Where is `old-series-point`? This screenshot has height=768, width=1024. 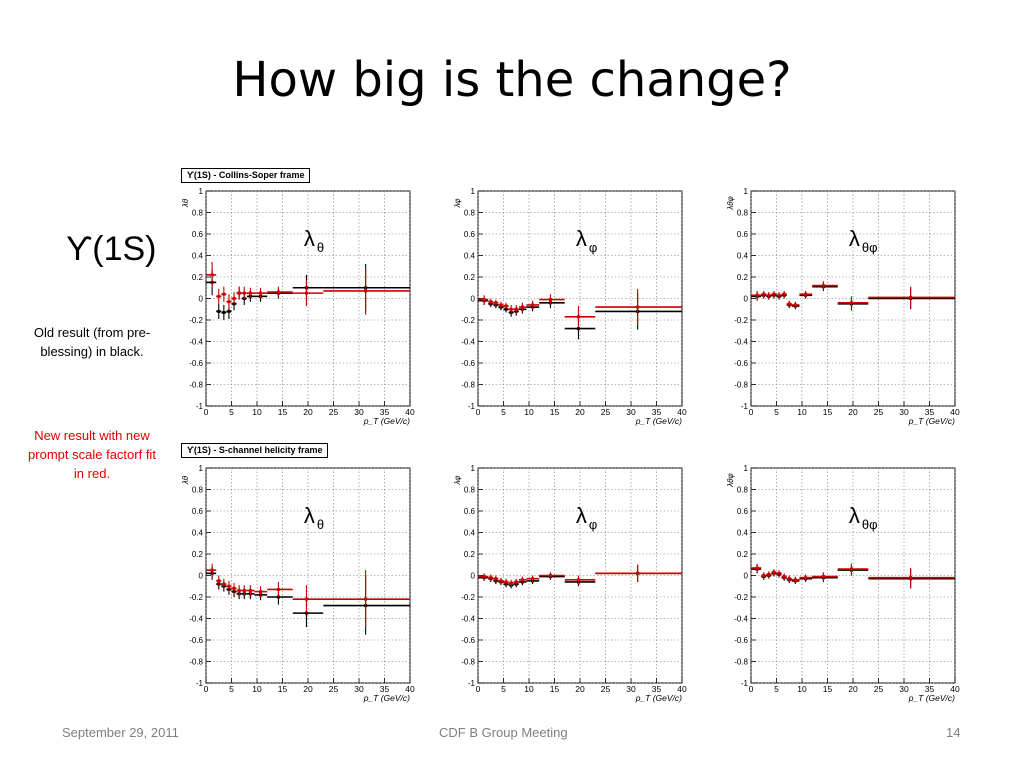
old-series-point is located at coordinates (224, 312).